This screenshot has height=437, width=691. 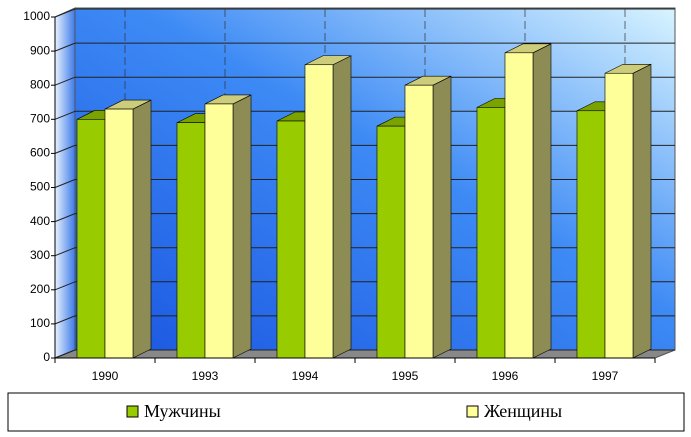 I want to click on legend-label: Женщины, so click(x=523, y=411).